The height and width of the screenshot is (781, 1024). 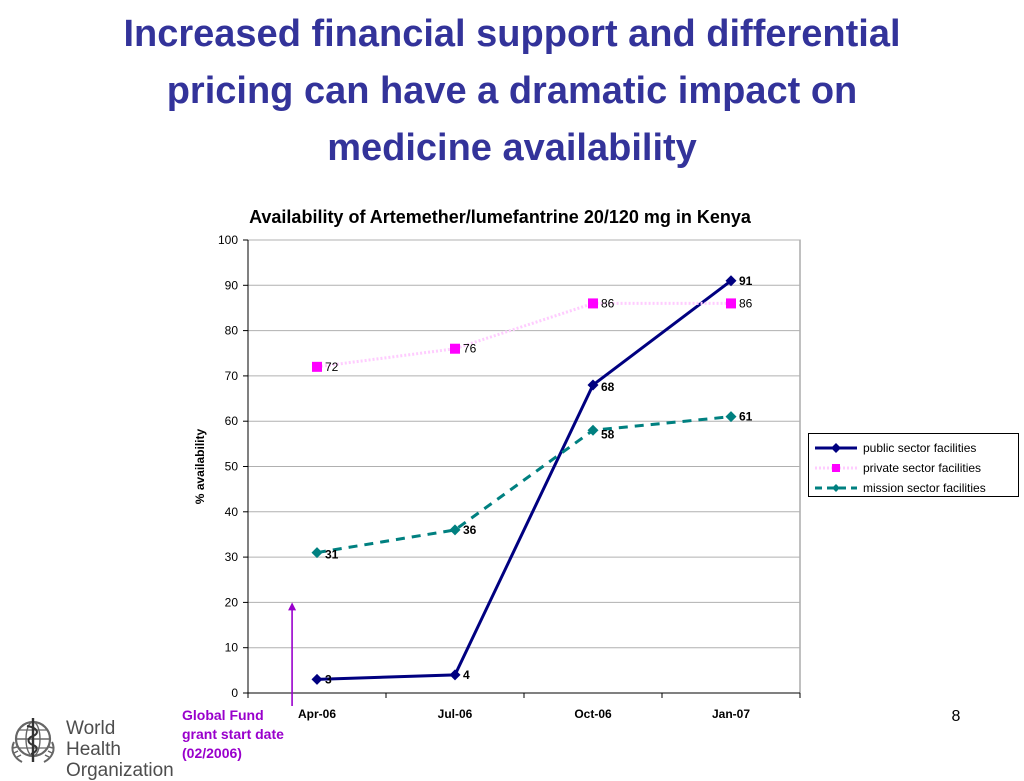 I want to click on legend-label-public: public sector facilities, so click(x=920, y=448).